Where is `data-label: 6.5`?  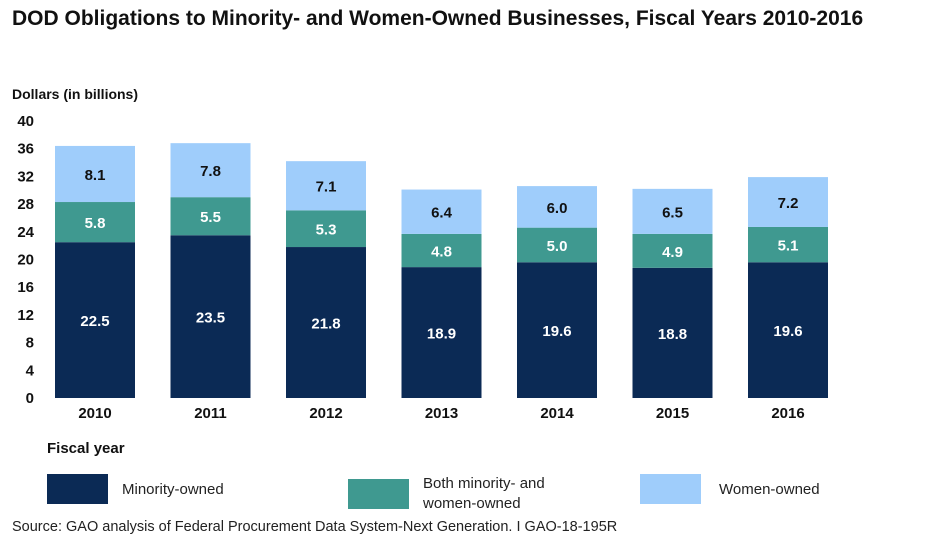
data-label: 6.5 is located at coordinates (672, 212).